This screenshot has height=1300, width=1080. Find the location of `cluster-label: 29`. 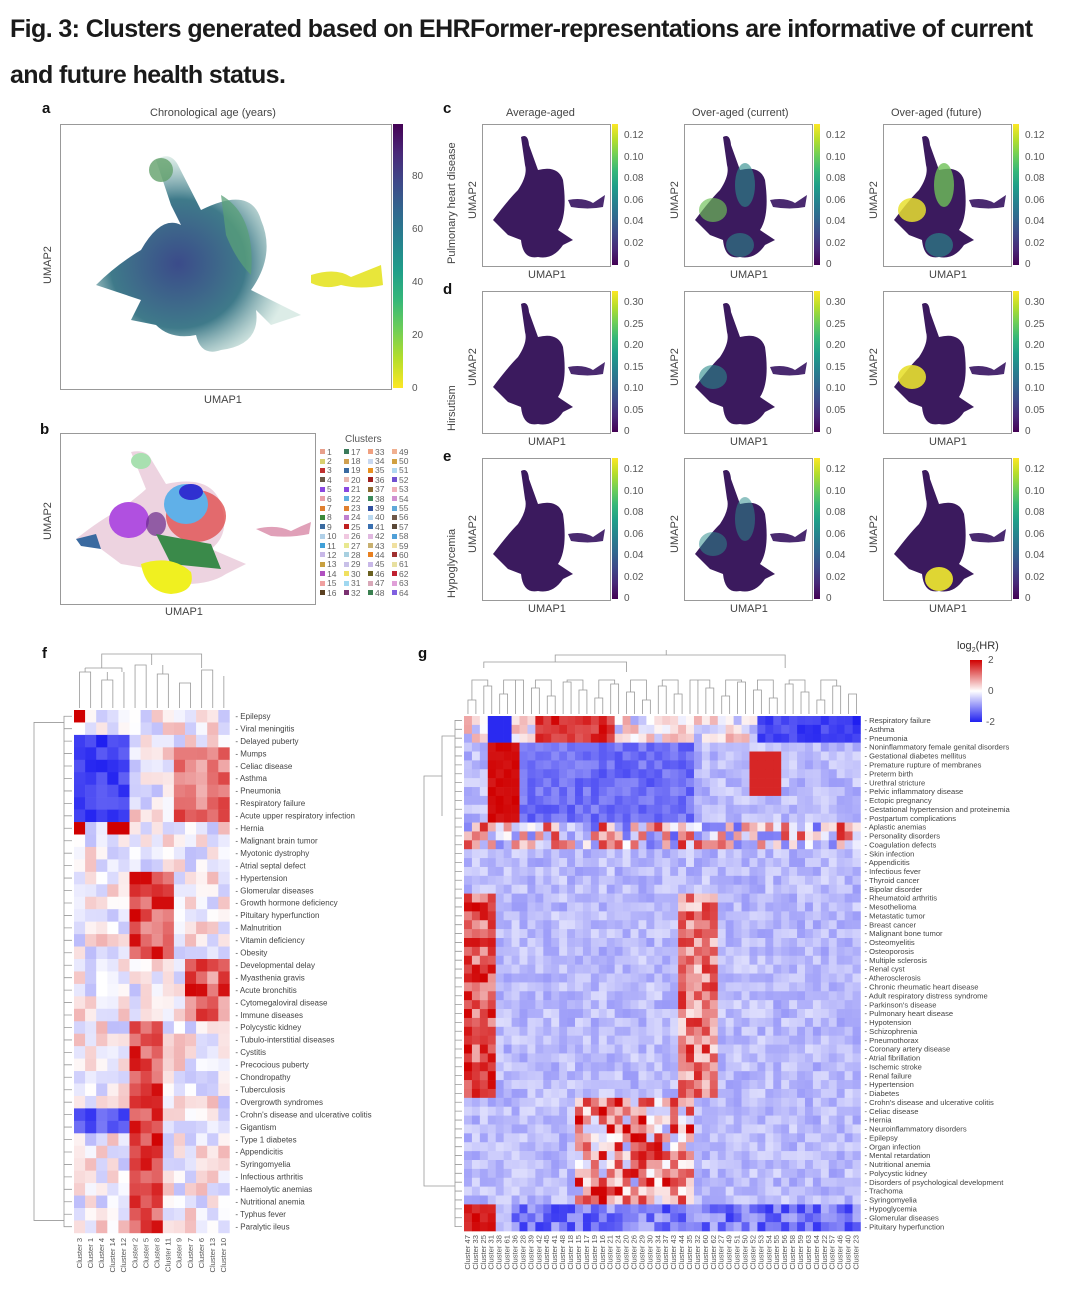

cluster-label: 29 is located at coordinates (356, 564).